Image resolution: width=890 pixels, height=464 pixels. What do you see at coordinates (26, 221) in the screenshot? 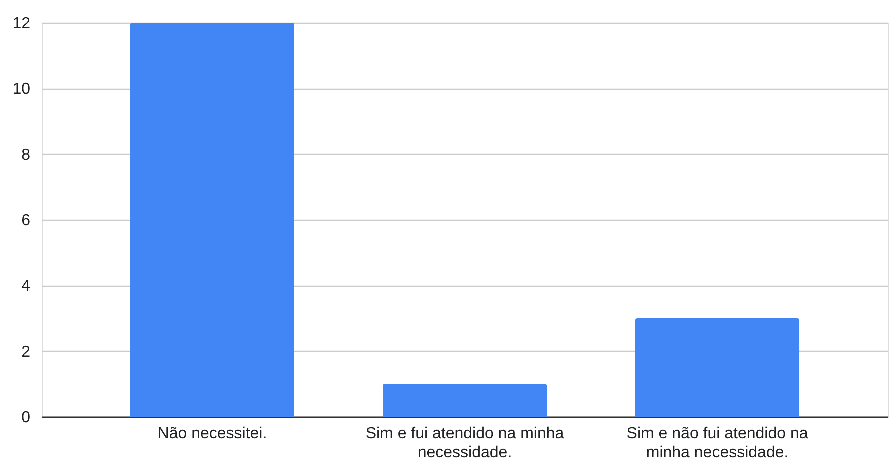
I see `y-tick-label: 6` at bounding box center [26, 221].